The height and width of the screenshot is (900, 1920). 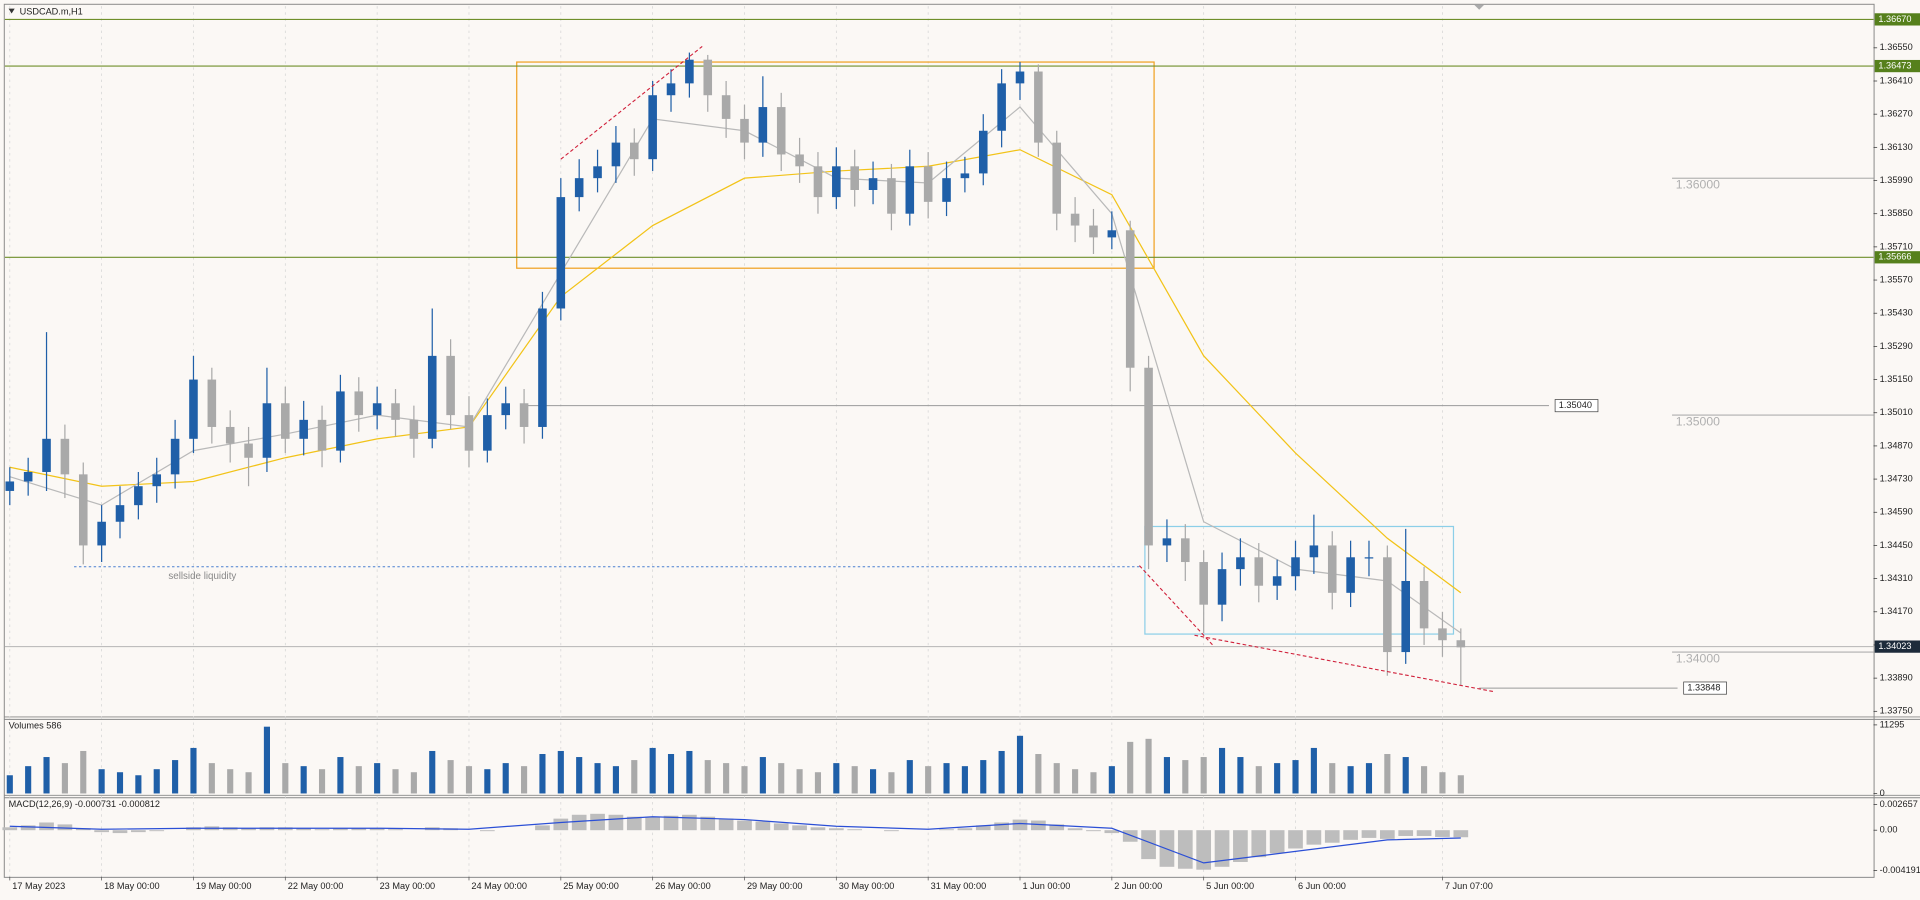 What do you see at coordinates (1894, 646) in the screenshot?
I see `price-level-label: 1.34023` at bounding box center [1894, 646].